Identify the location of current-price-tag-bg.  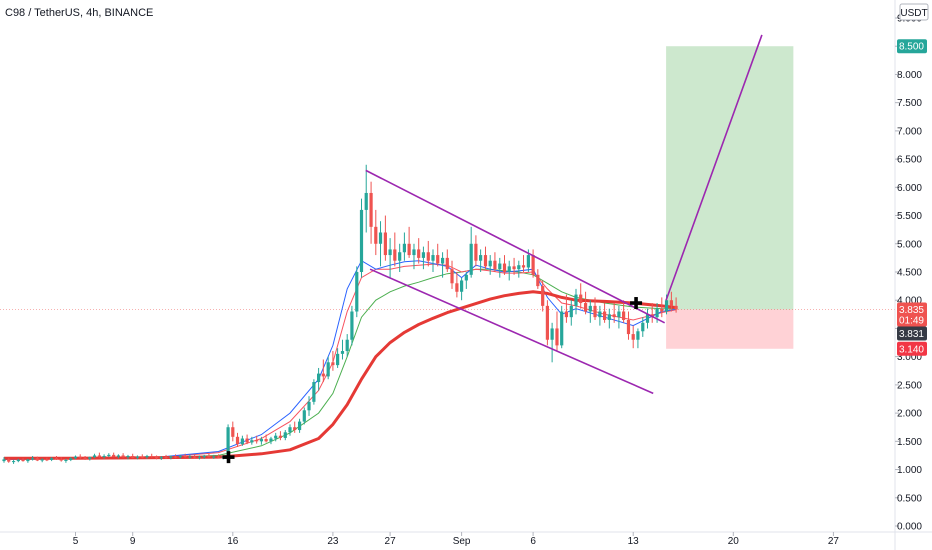
(912, 314).